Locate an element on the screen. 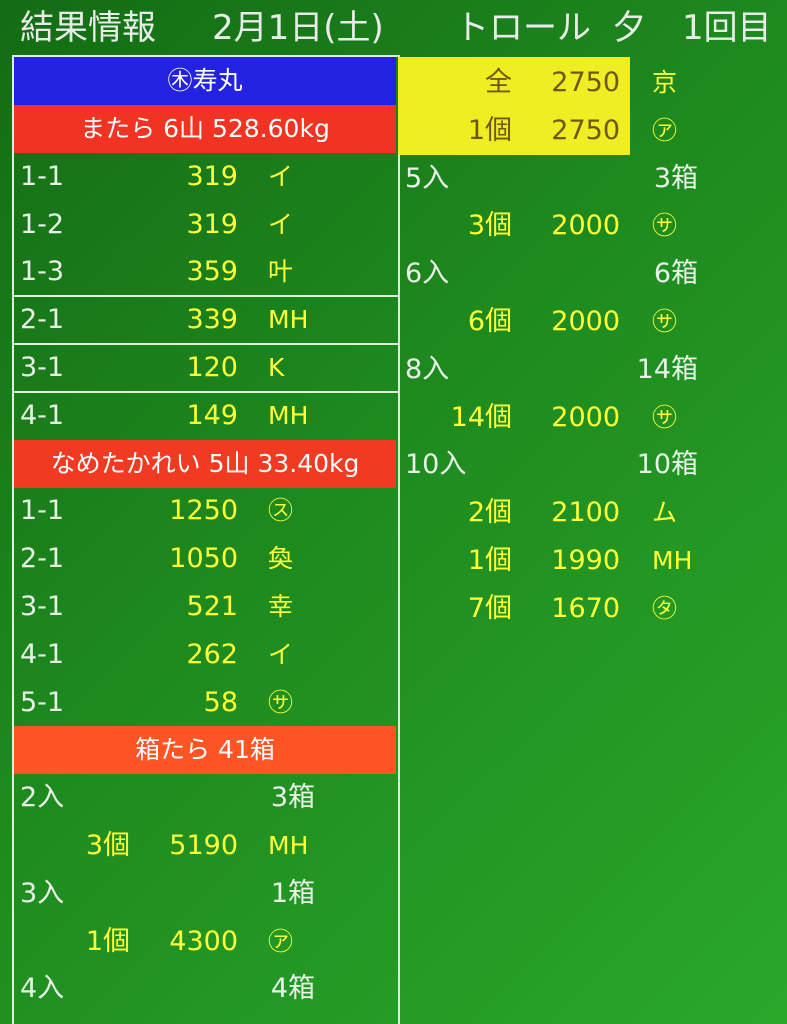  price: 339 is located at coordinates (212, 320).